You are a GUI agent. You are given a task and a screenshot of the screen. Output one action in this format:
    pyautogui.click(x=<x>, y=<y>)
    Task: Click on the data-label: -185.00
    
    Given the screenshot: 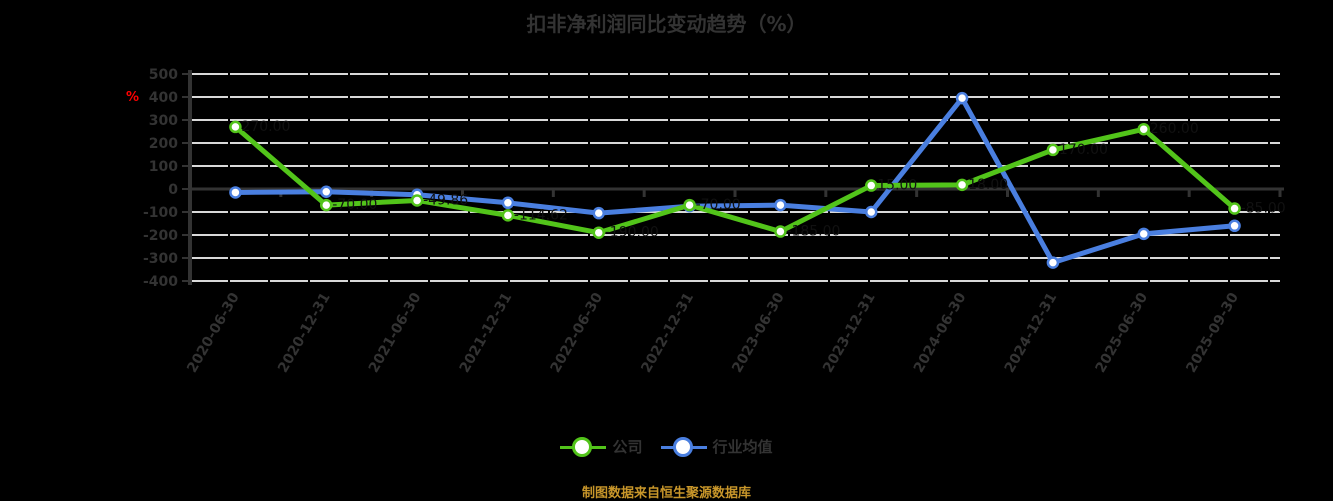 What is the action you would take?
    pyautogui.click(x=813, y=232)
    